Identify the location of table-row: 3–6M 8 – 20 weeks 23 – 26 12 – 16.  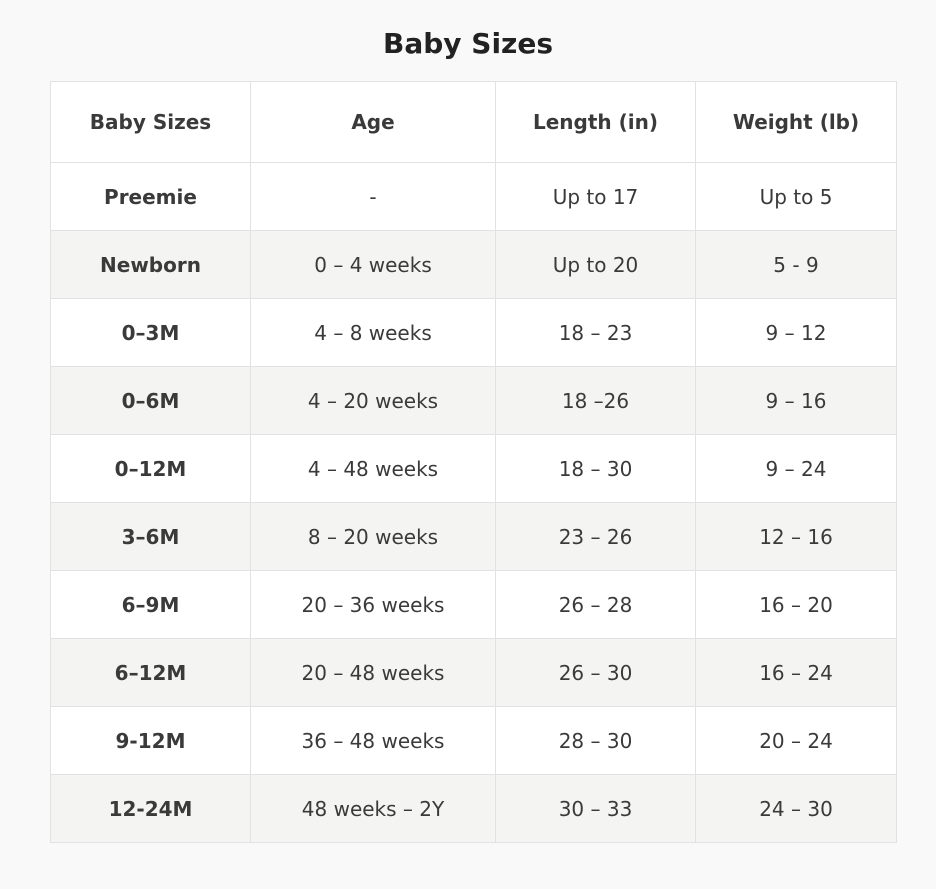
(473, 536).